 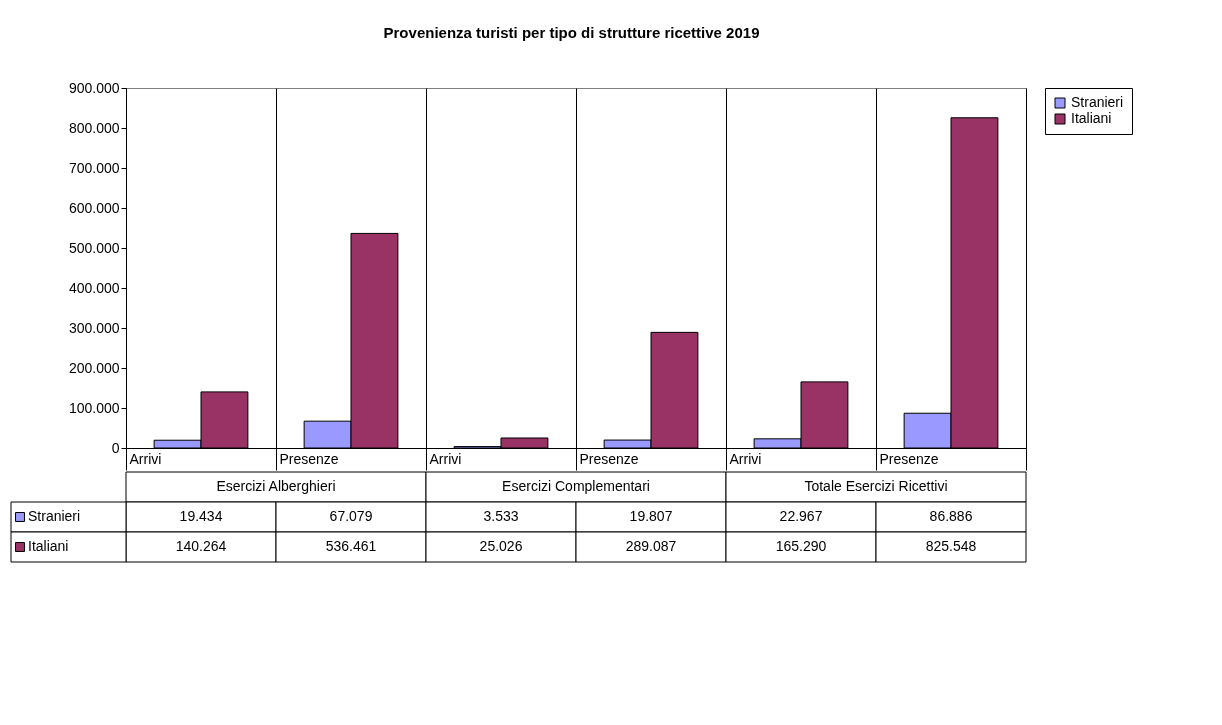 What do you see at coordinates (576, 486) in the screenshot?
I see `text: Esercizi Complementari` at bounding box center [576, 486].